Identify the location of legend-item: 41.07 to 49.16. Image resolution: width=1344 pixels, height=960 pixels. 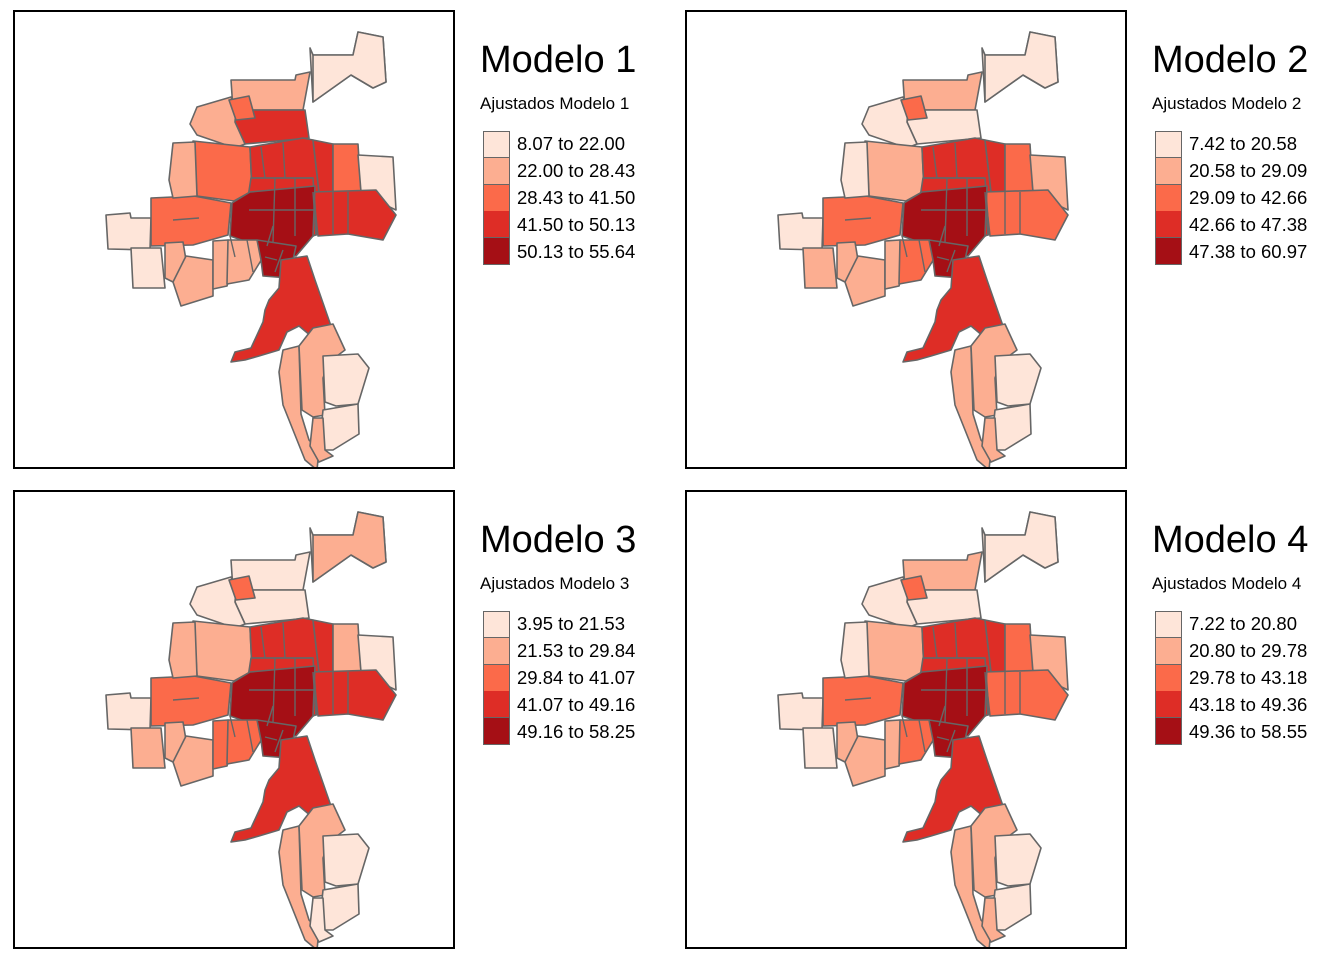
(575, 705).